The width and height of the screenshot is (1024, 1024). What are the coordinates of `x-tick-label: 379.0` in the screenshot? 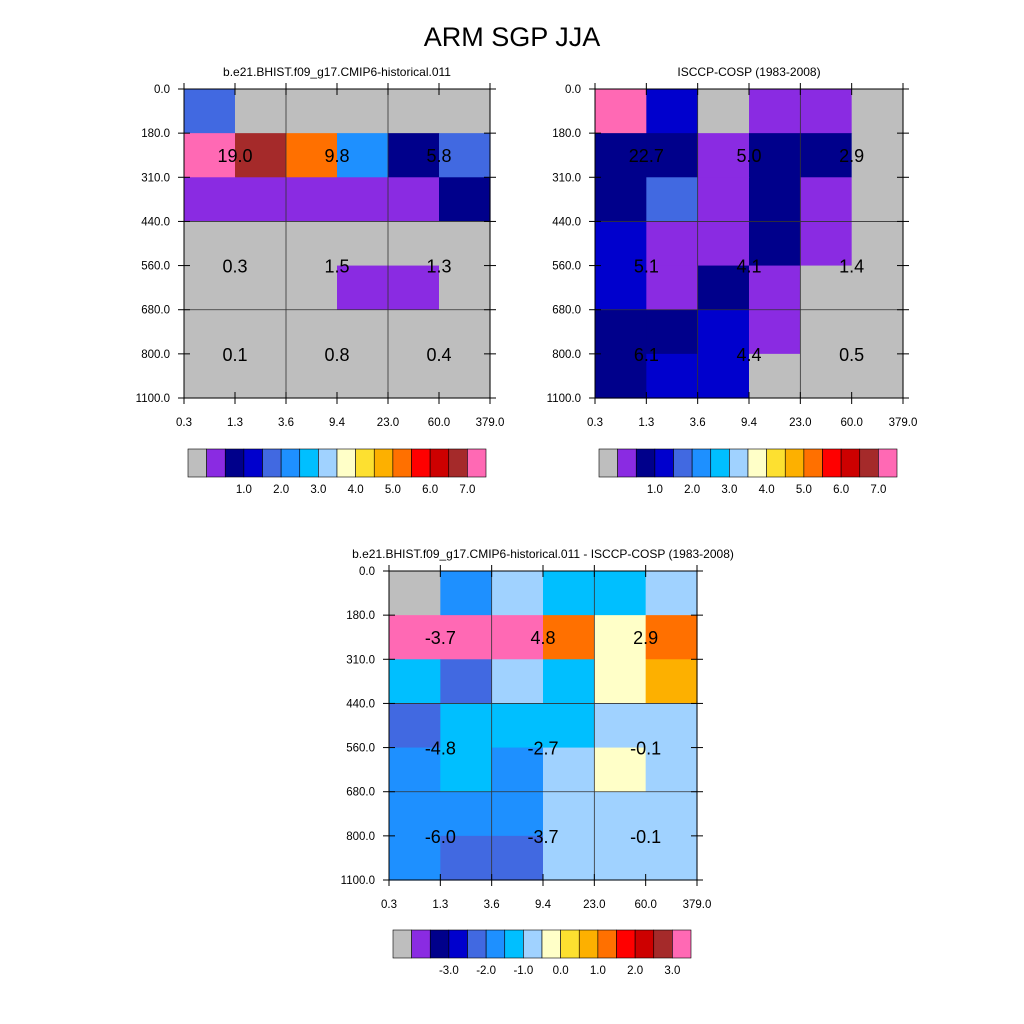 It's located at (490, 423).